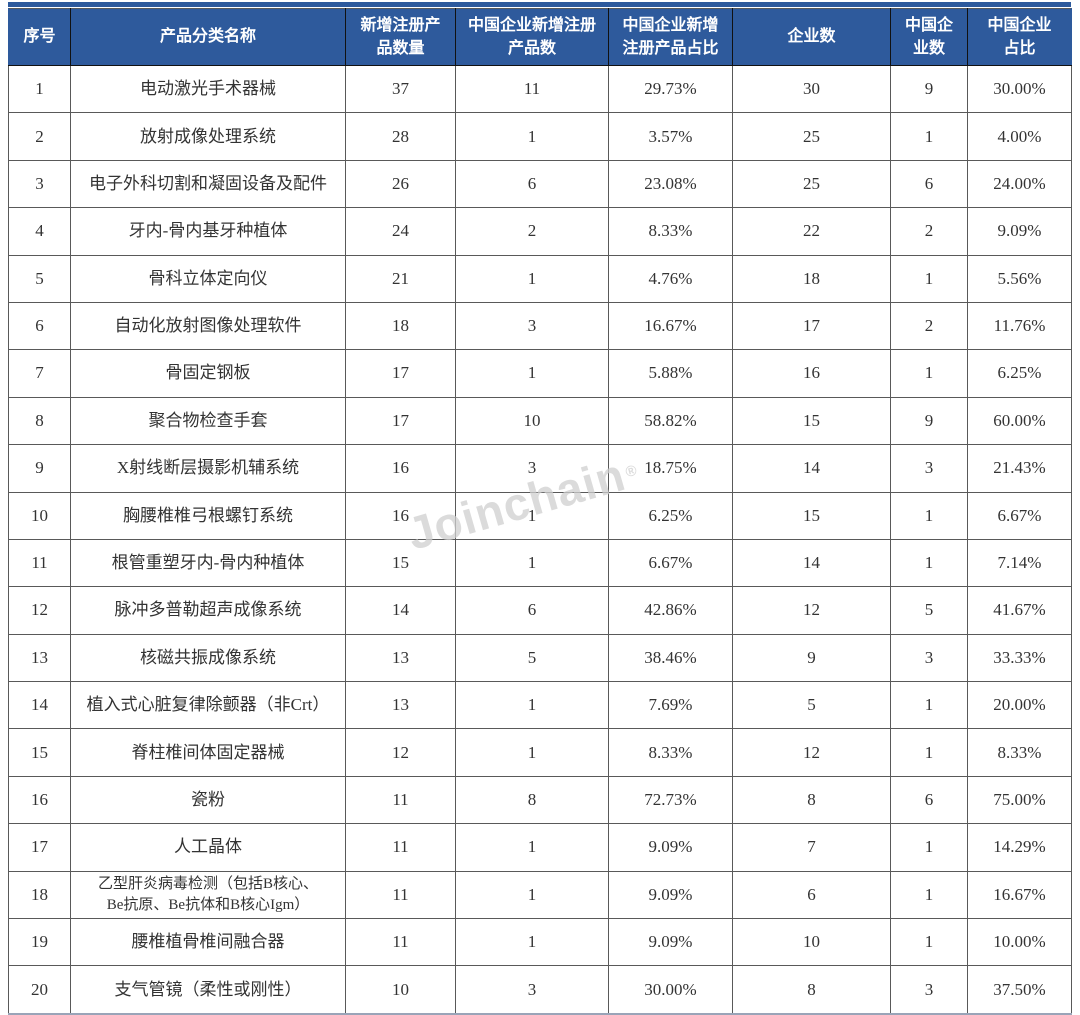  I want to click on cell-cn-company-share: 37.50%, so click(1019, 990).